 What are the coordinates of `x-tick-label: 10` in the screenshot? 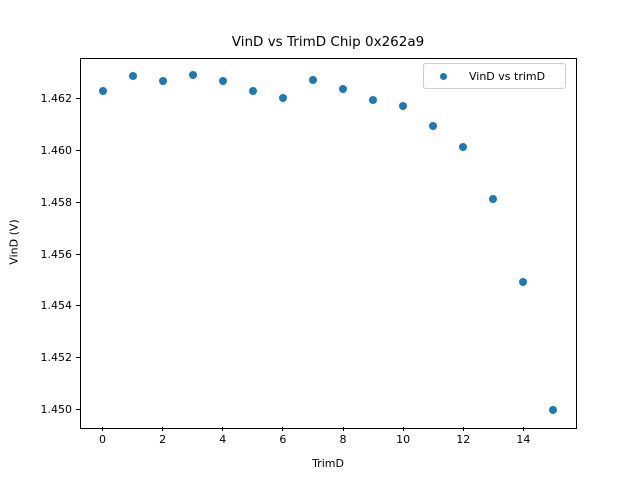 It's located at (403, 440).